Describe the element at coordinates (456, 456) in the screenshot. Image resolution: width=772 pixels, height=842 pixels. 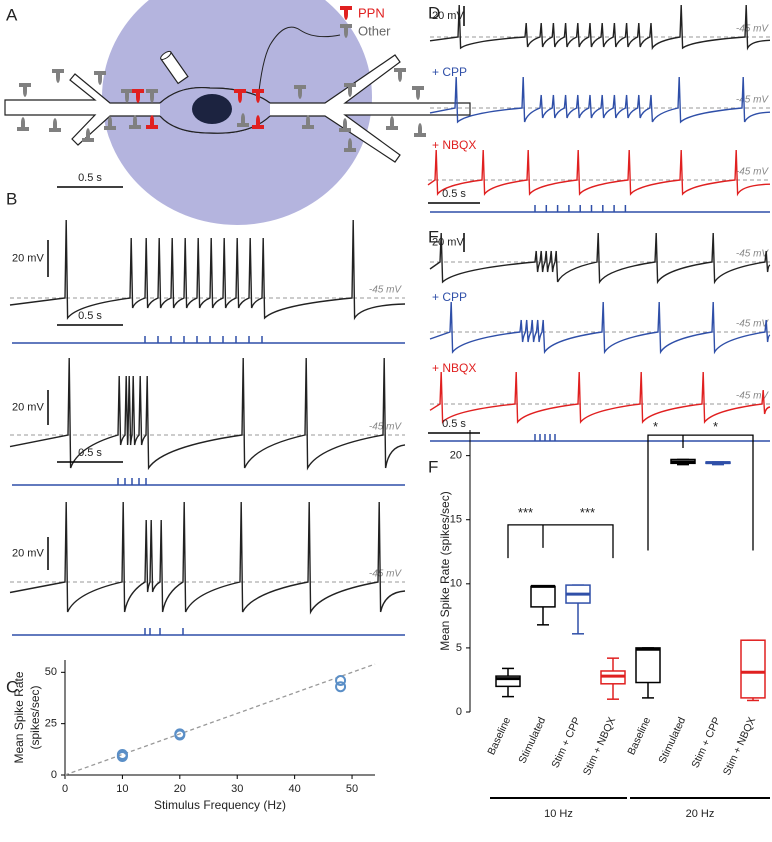
I see `y-tick-label: 20` at that location.